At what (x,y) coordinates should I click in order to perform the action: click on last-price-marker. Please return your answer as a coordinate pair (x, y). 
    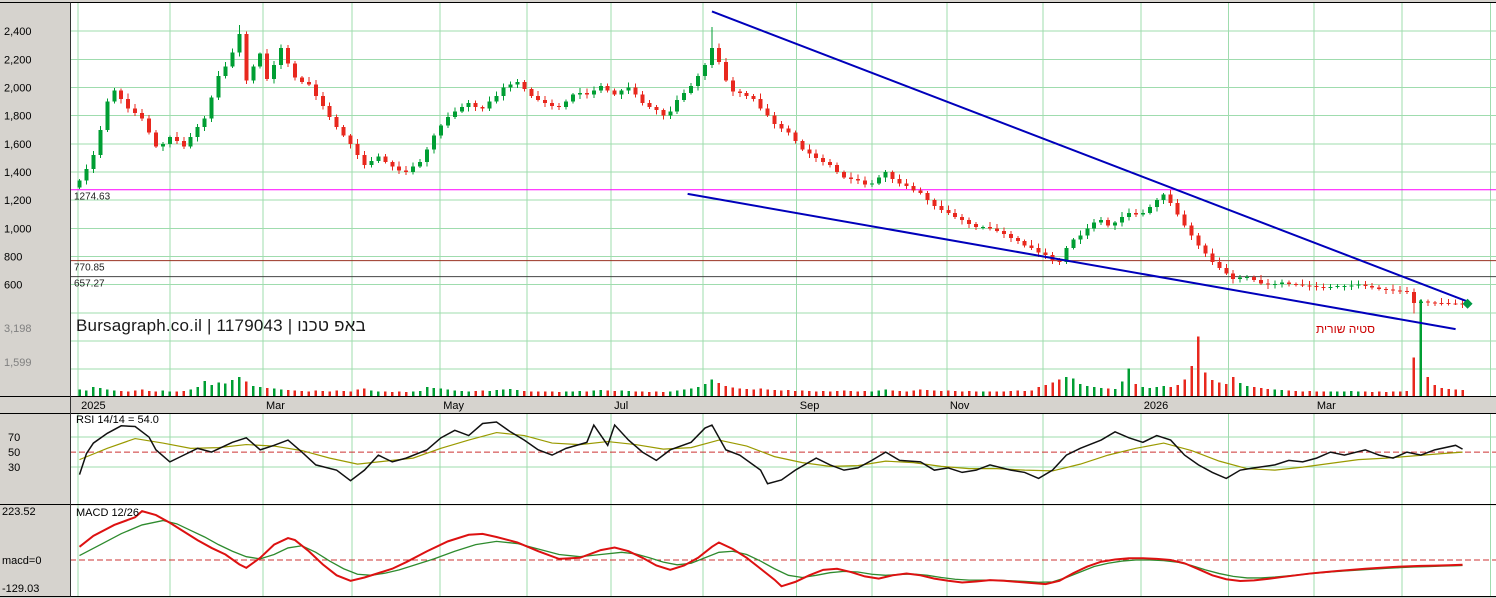
    Looking at the image, I should click on (1467, 303).